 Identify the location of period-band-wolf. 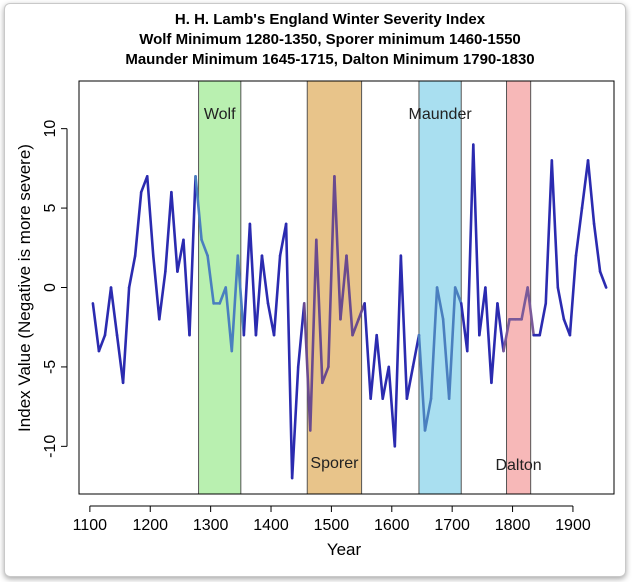
(220, 287).